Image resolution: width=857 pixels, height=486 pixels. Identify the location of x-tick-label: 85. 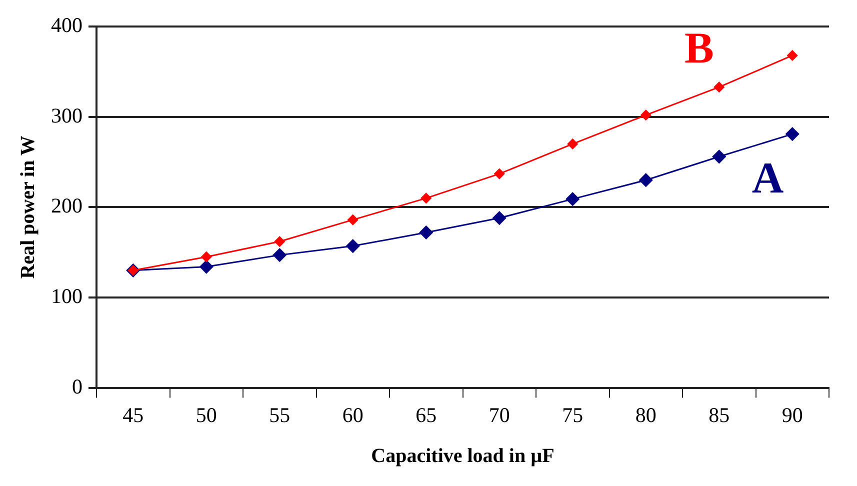
(719, 414).